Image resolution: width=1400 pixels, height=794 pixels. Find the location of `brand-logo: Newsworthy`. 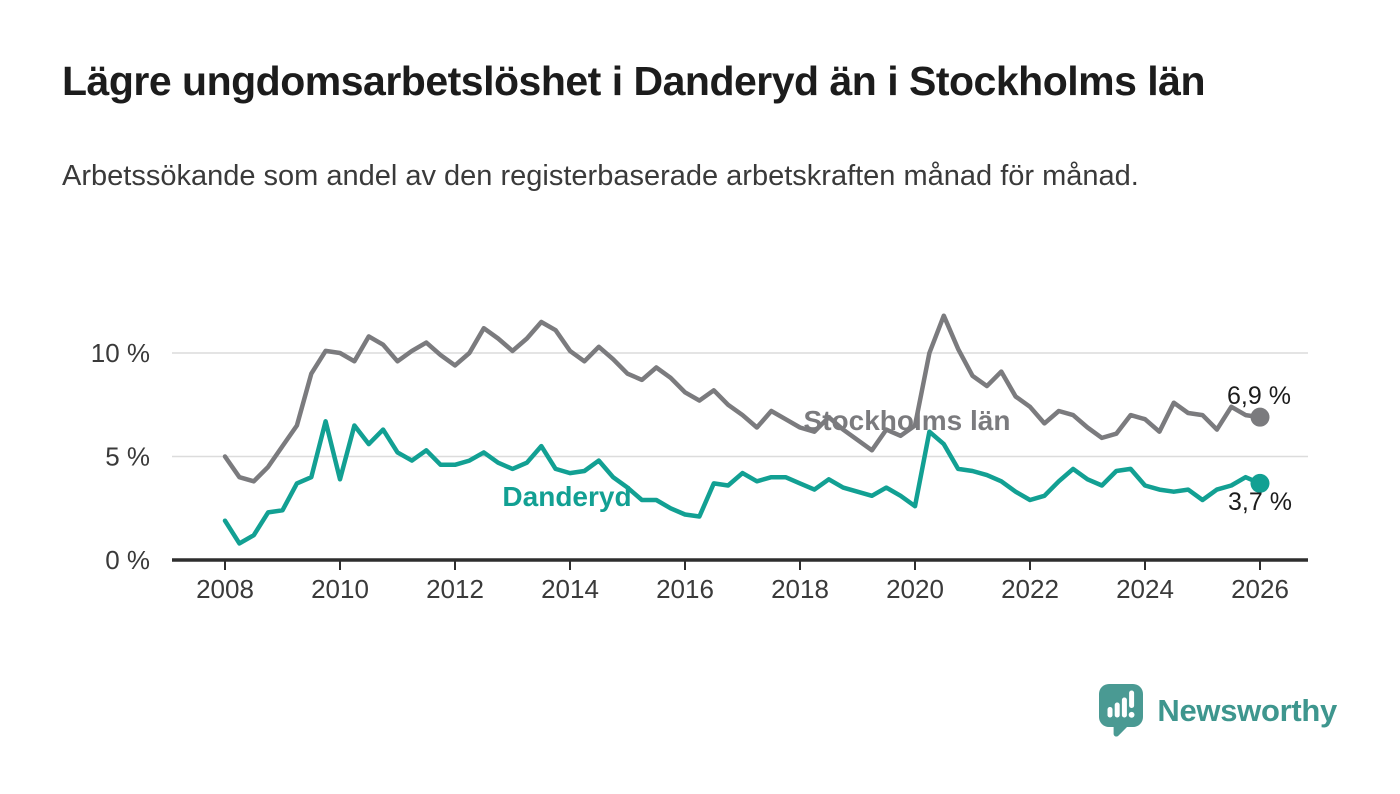

brand-logo: Newsworthy is located at coordinates (1217, 710).